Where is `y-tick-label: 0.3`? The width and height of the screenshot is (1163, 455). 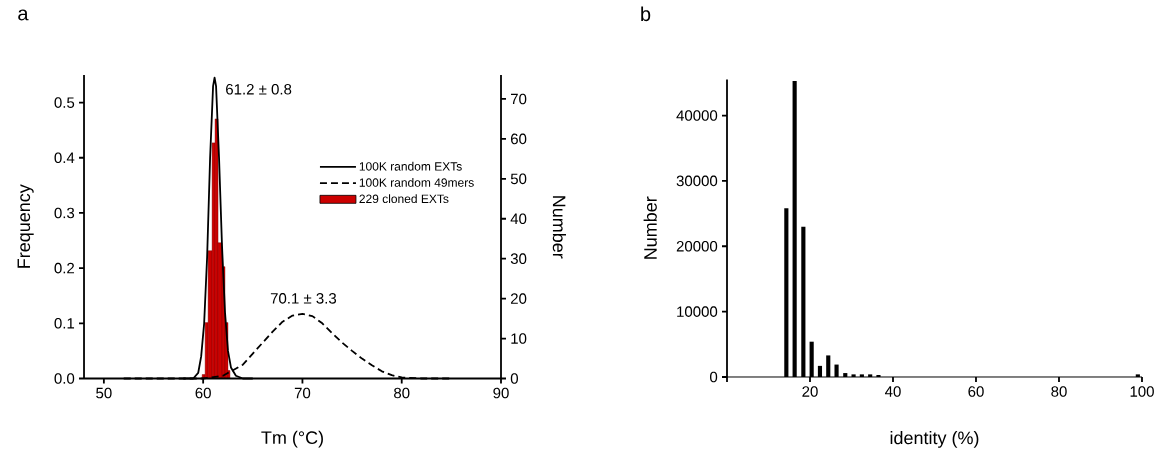 y-tick-label: 0.3 is located at coordinates (64, 213).